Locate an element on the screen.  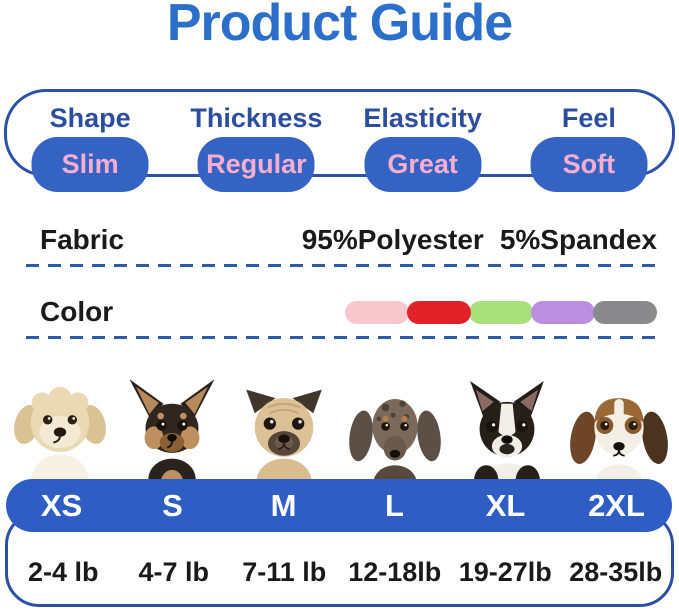
fabric-spandex-value: 5%Spandex is located at coordinates (578, 239).